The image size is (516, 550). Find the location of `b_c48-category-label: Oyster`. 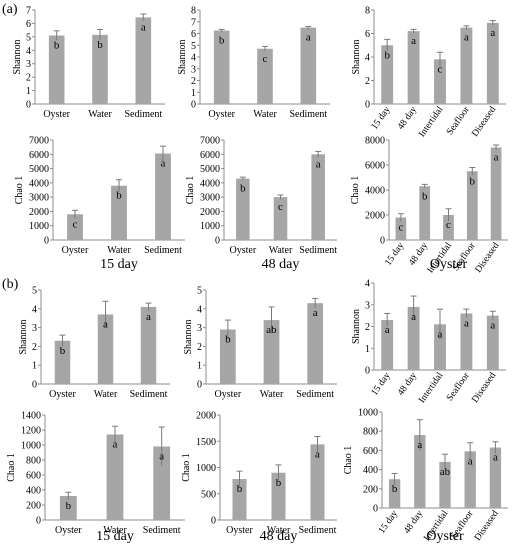

b_c48-category-label: Oyster is located at coordinates (239, 530).